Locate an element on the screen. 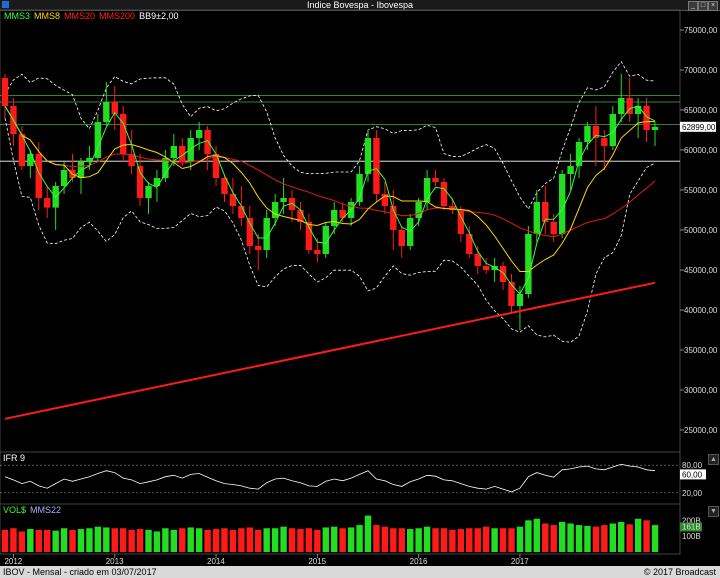  x-tick-label: 2015 is located at coordinates (317, 561).